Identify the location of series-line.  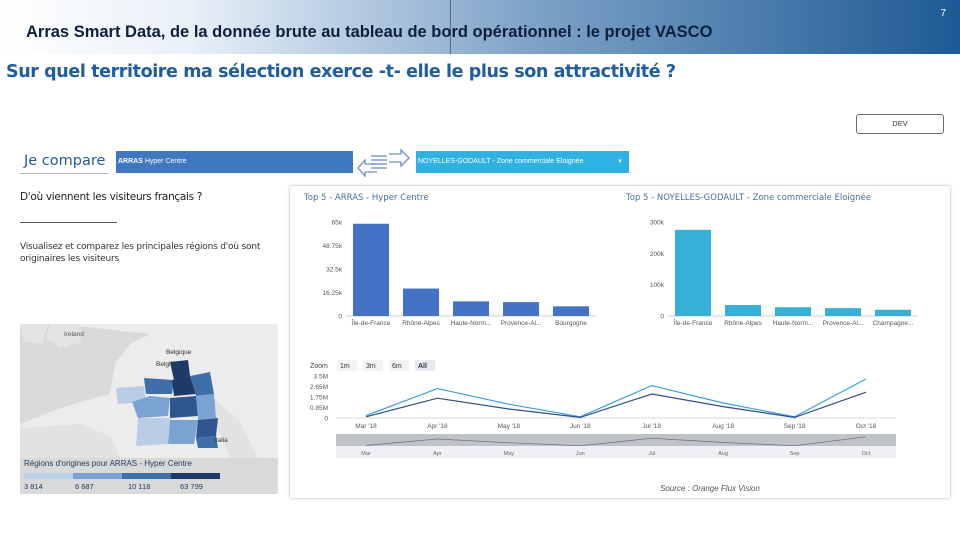
(616, 398).